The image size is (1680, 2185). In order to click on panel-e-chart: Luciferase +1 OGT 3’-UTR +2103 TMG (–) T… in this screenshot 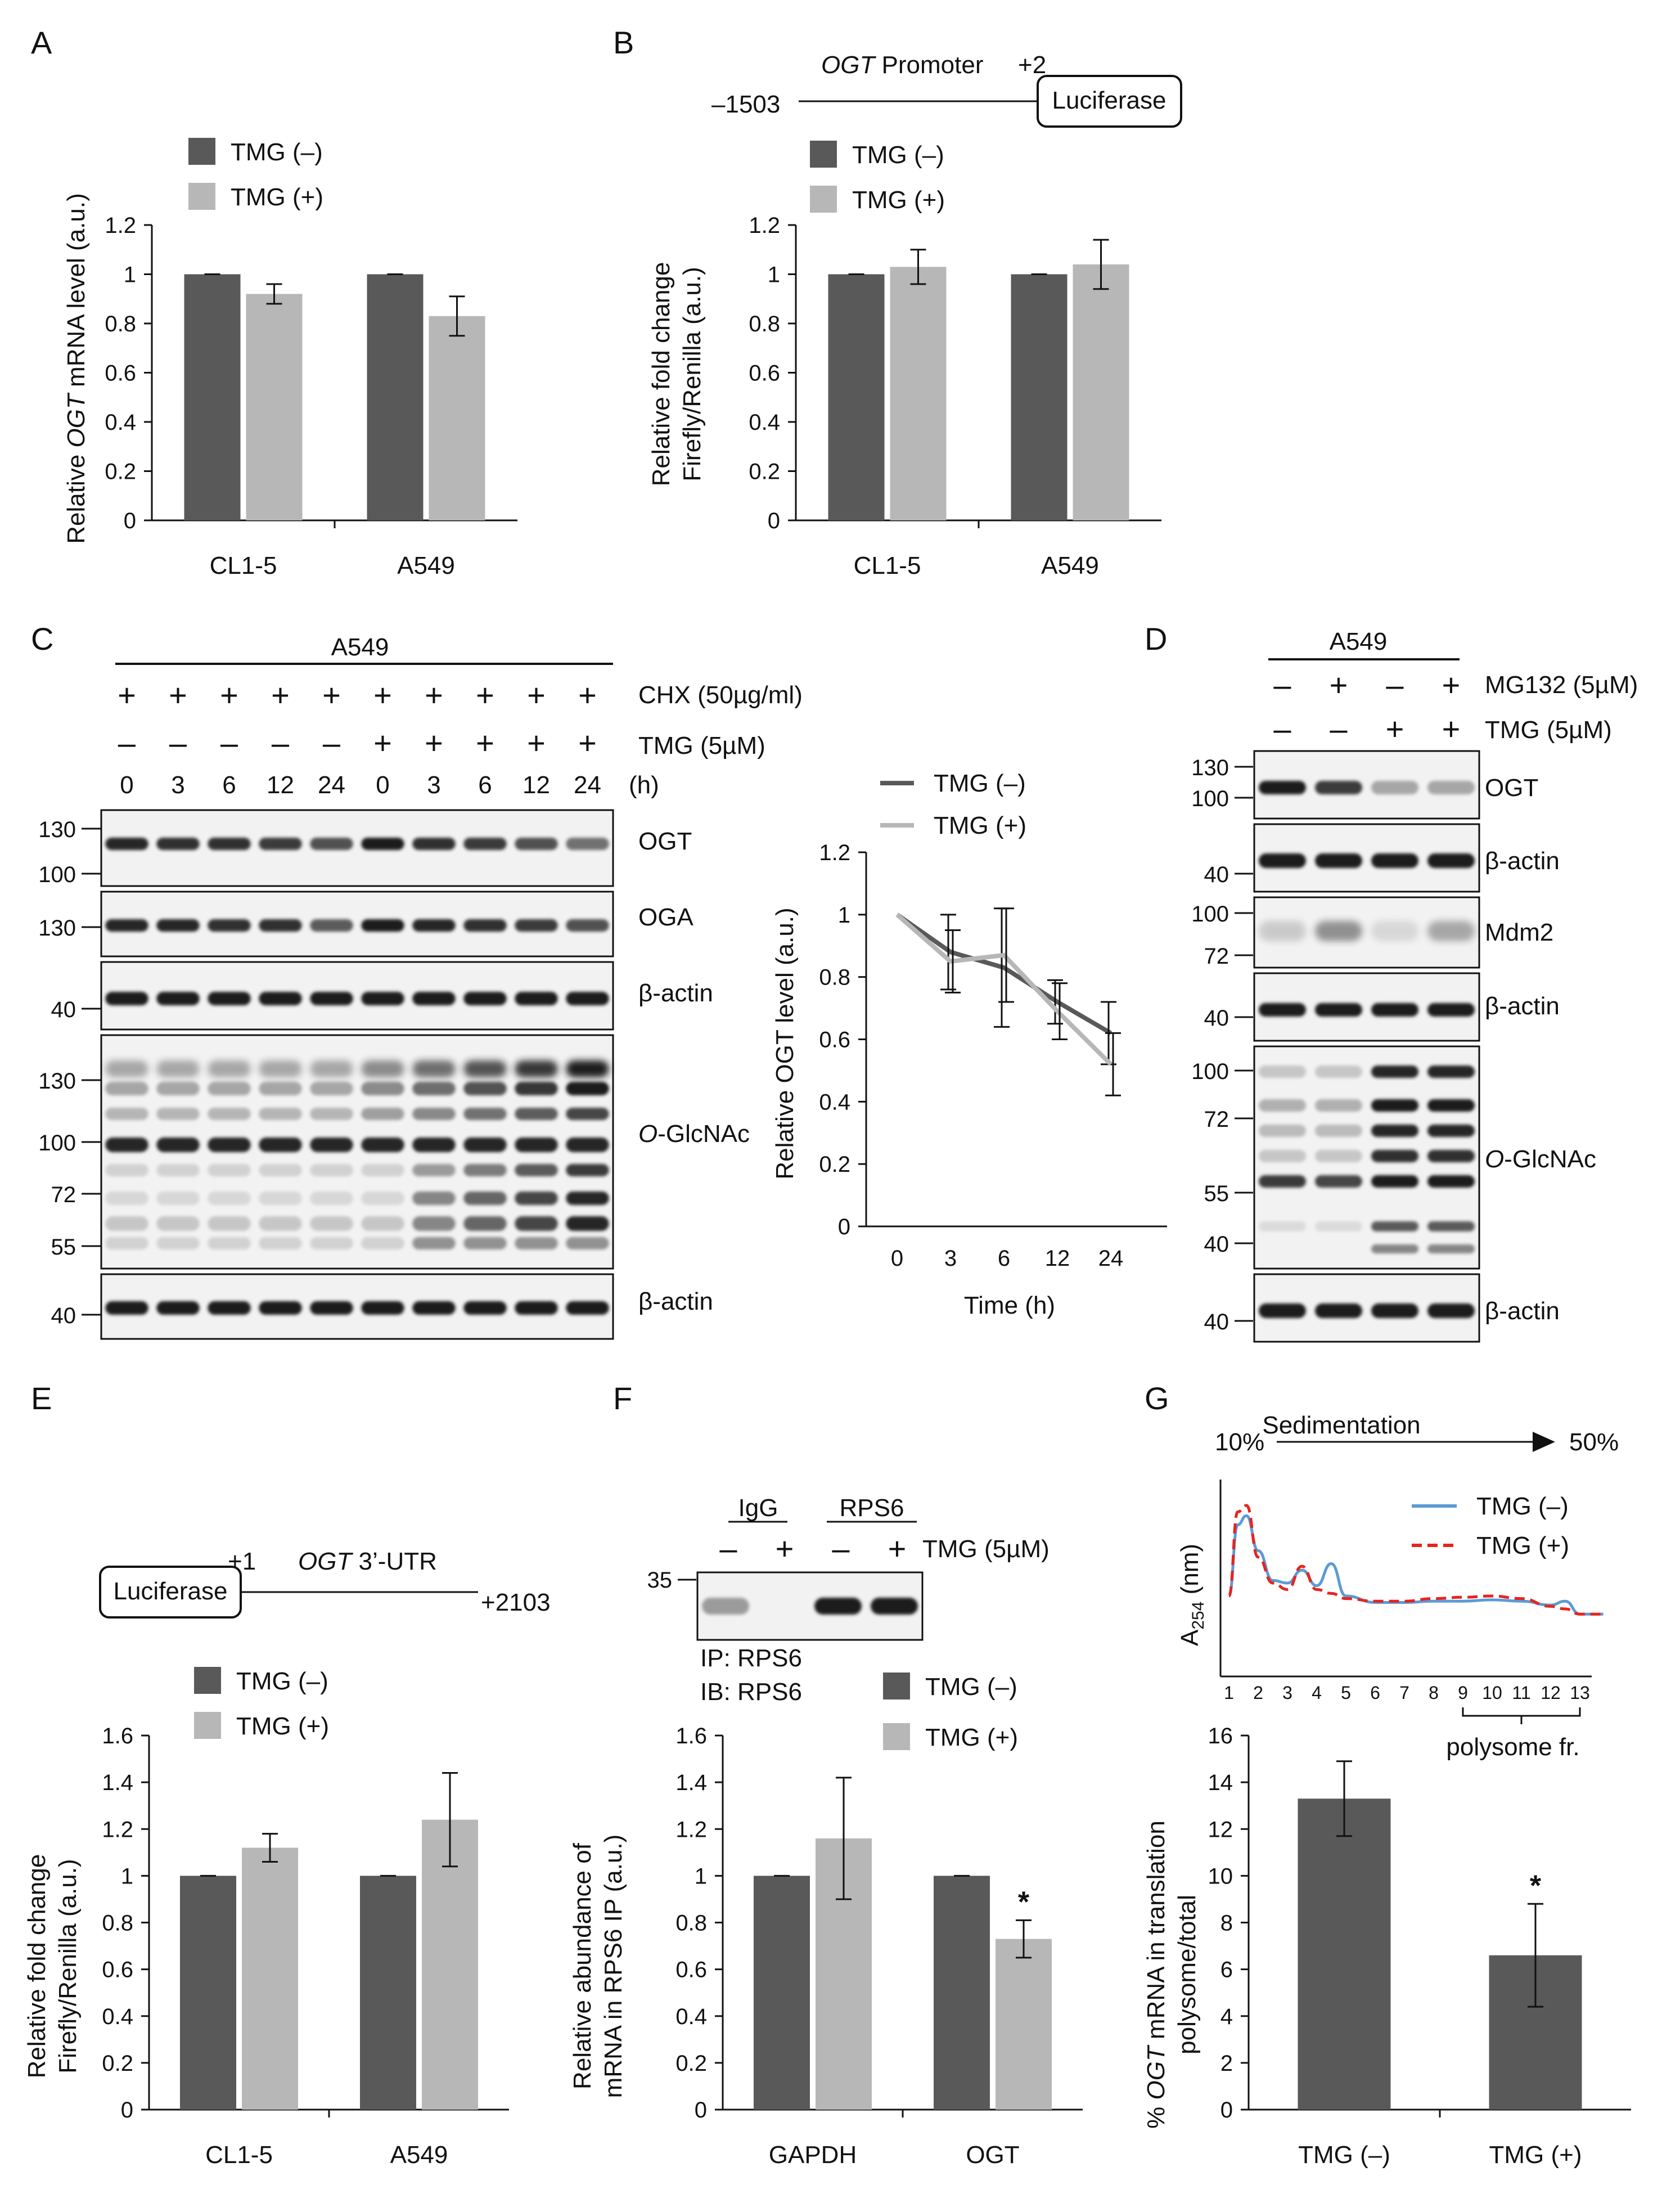, I will do `click(287, 1858)`.